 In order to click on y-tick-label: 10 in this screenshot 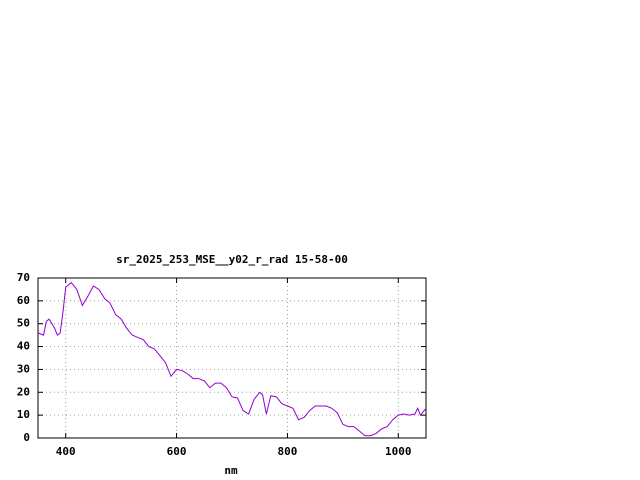, I will do `click(23, 414)`.